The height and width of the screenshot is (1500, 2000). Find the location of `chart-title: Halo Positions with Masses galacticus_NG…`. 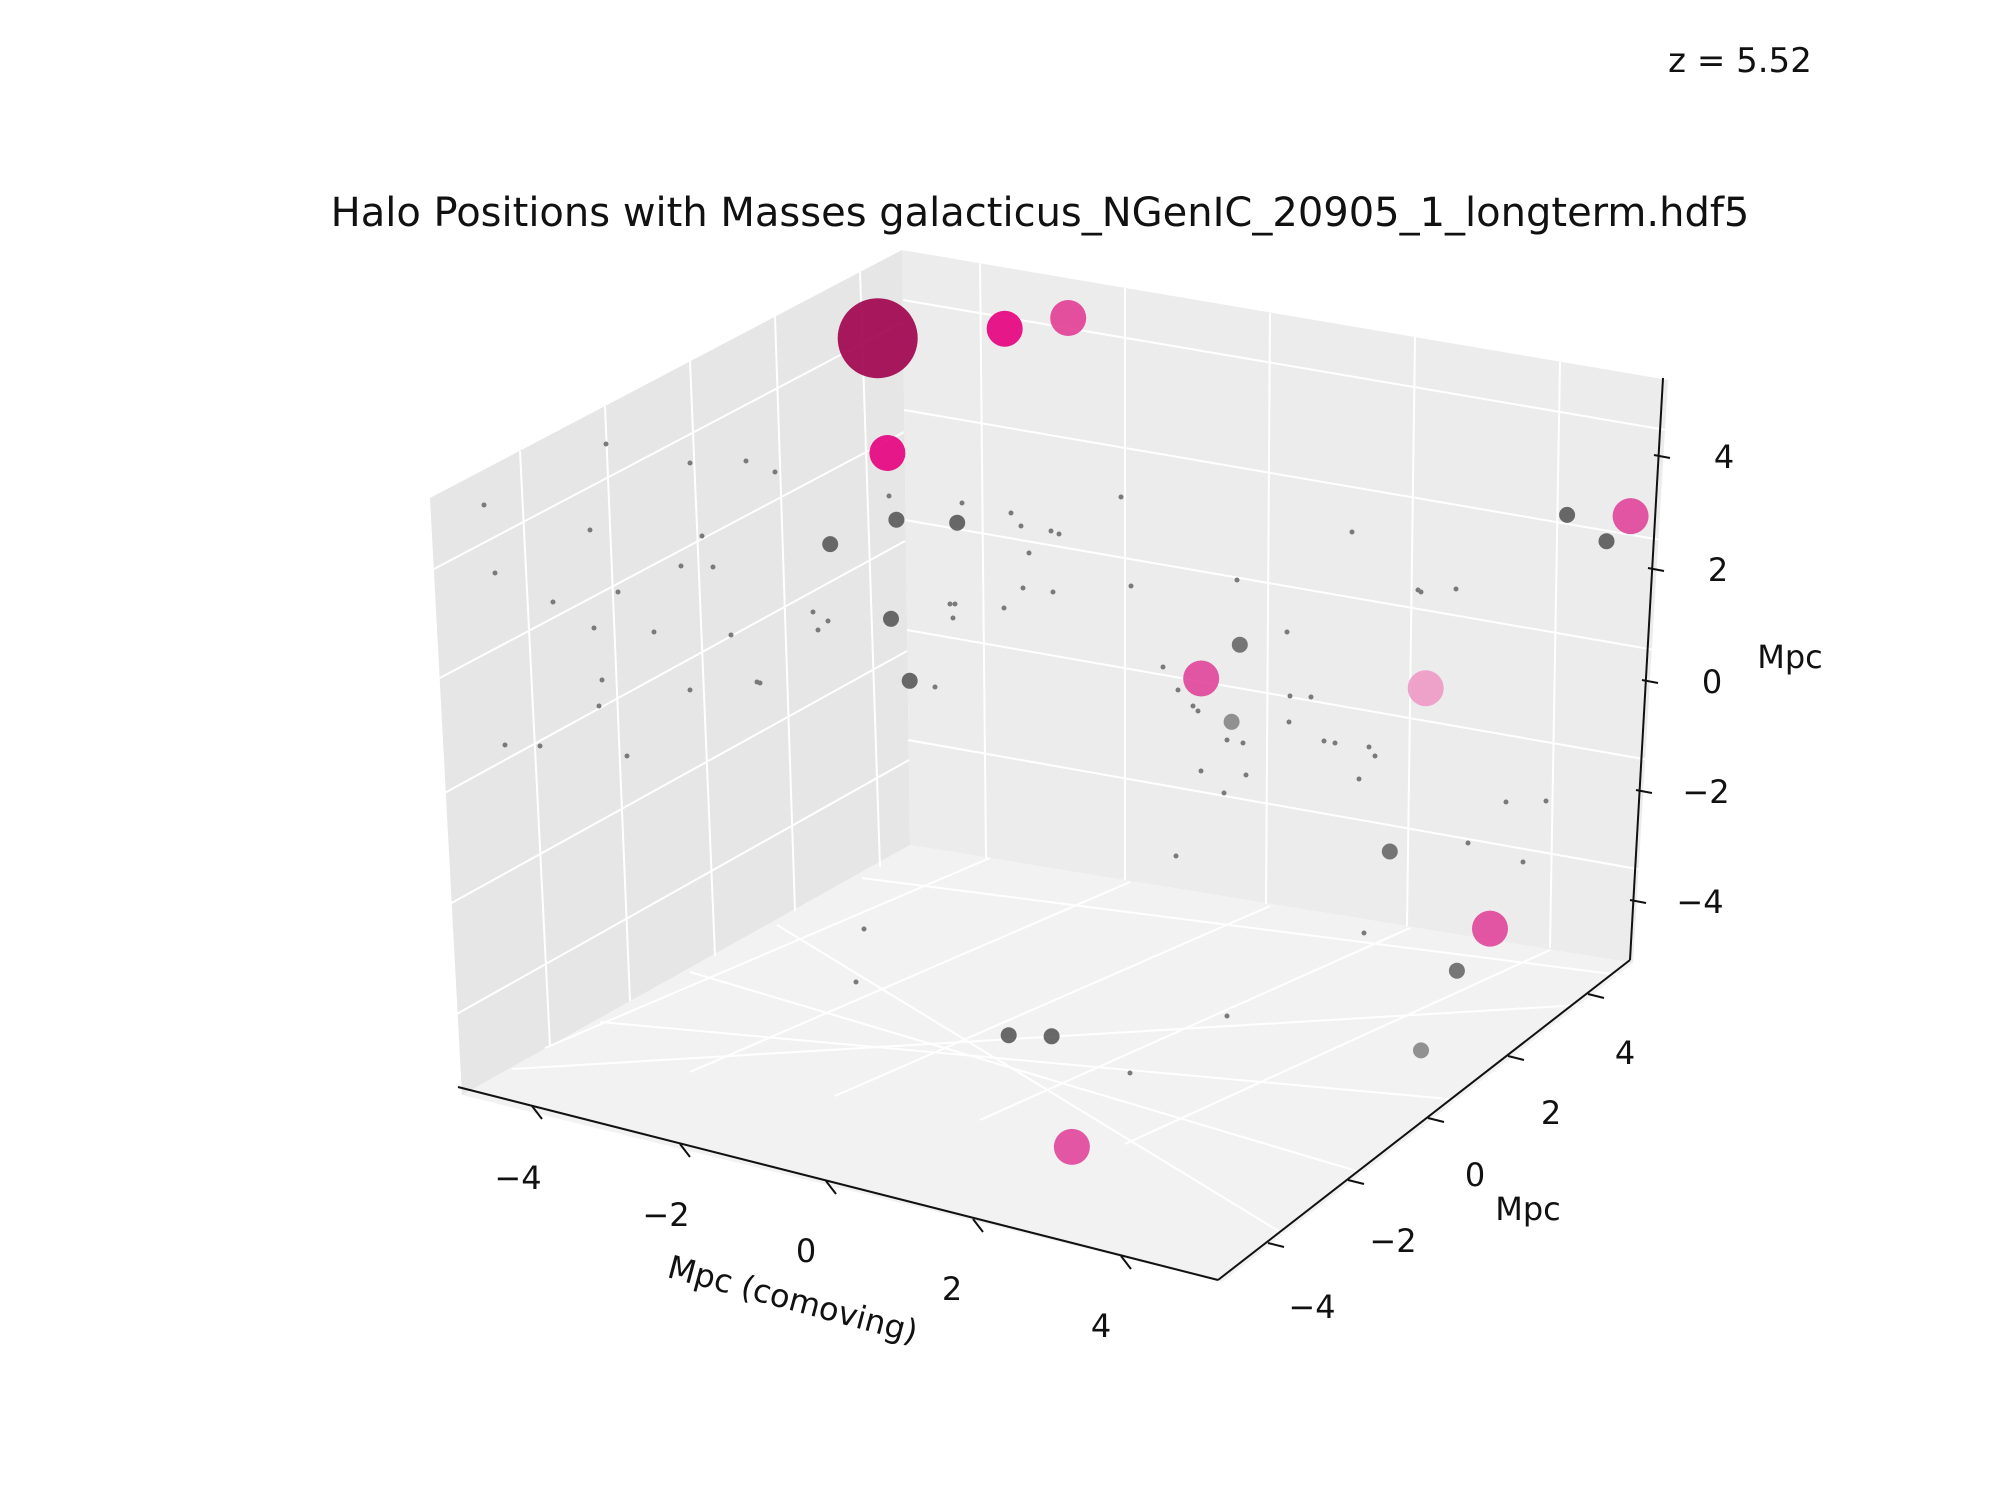

chart-title: Halo Positions with Masses galacticus_NG… is located at coordinates (1040, 213).